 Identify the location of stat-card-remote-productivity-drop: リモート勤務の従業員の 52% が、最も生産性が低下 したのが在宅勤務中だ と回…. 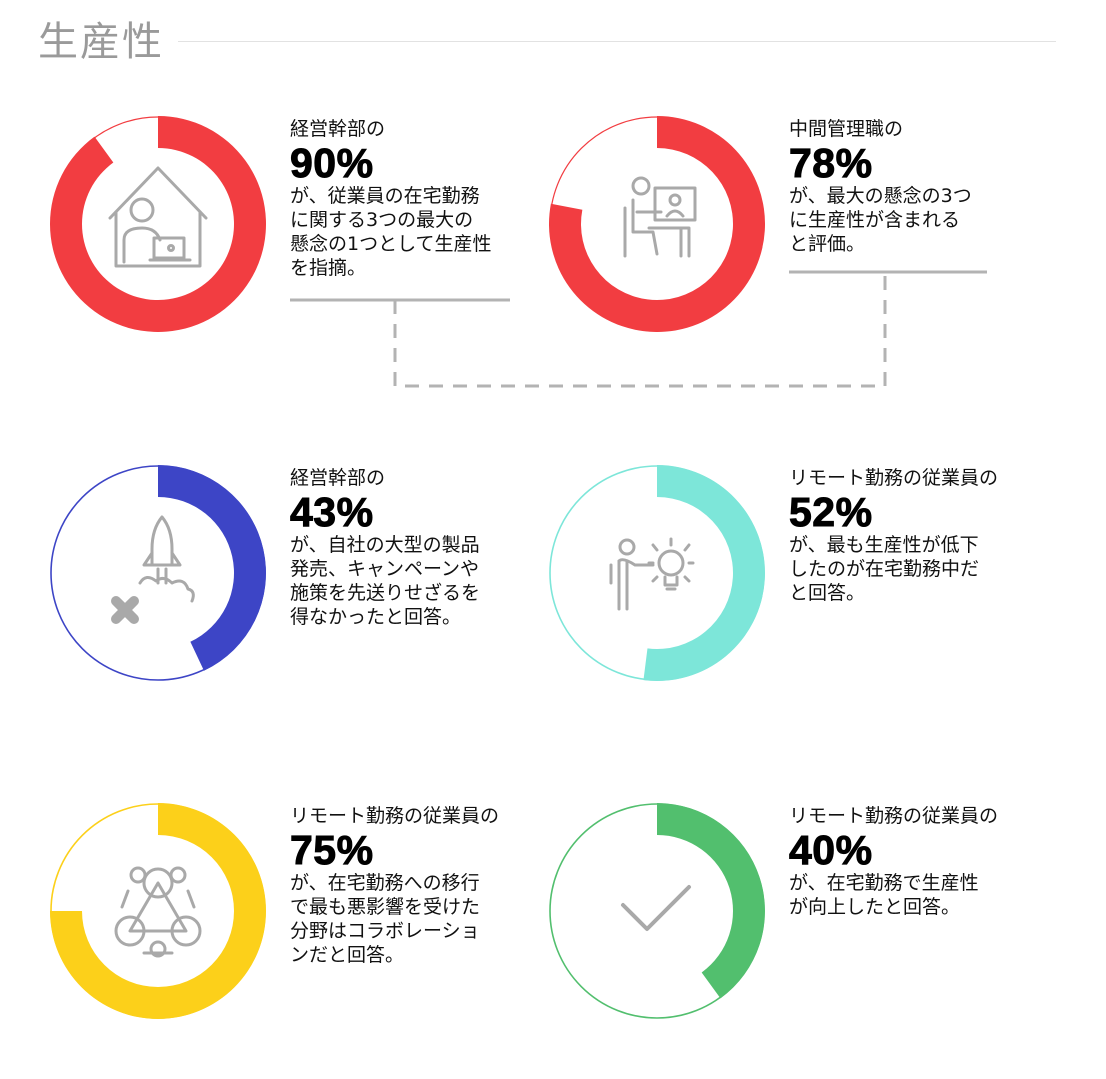
(809, 585).